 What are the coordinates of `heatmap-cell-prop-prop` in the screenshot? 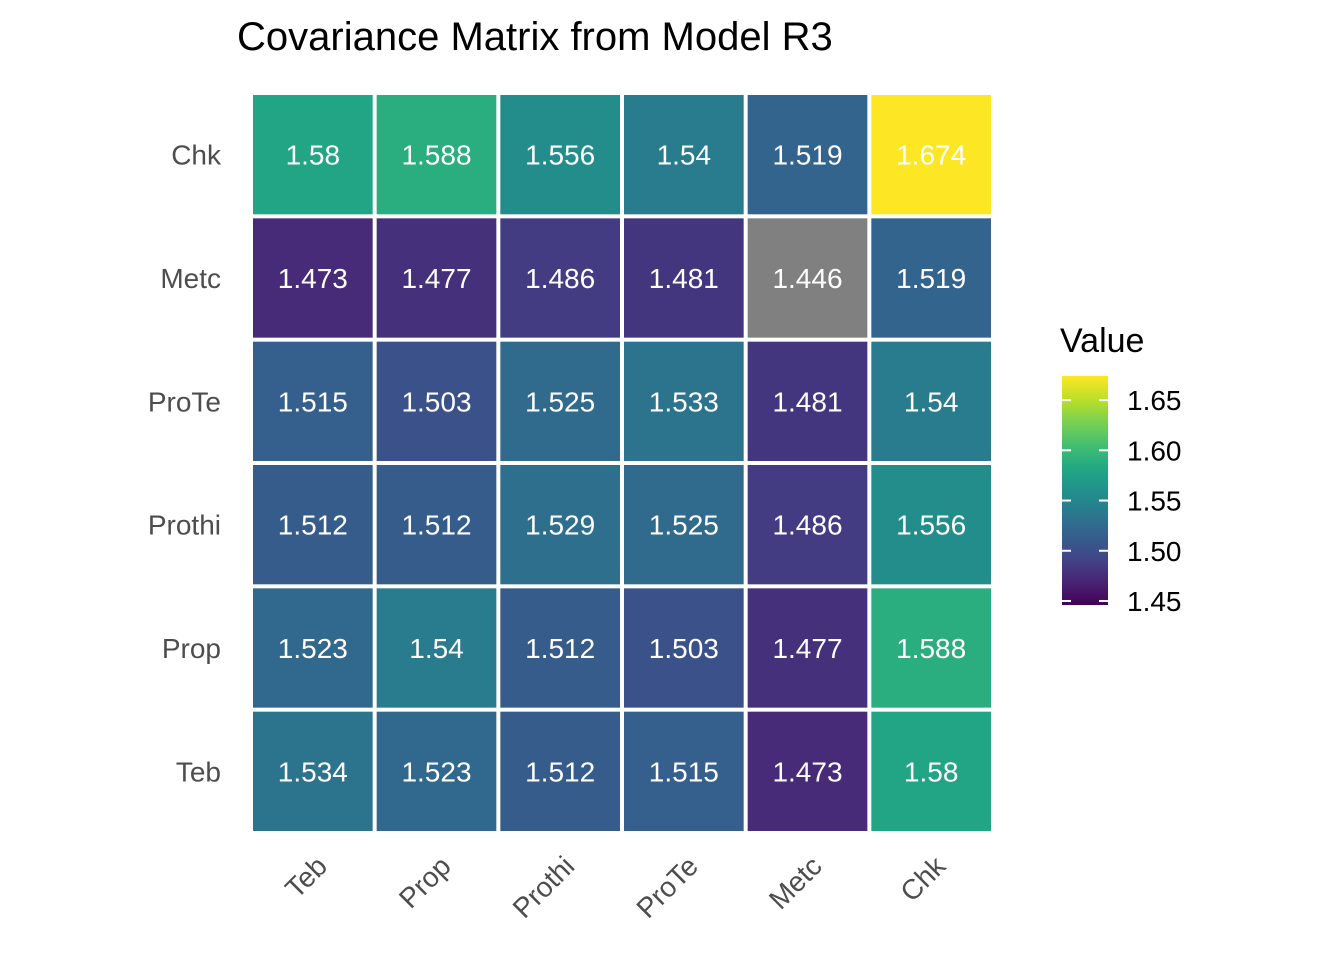 It's located at (436, 648).